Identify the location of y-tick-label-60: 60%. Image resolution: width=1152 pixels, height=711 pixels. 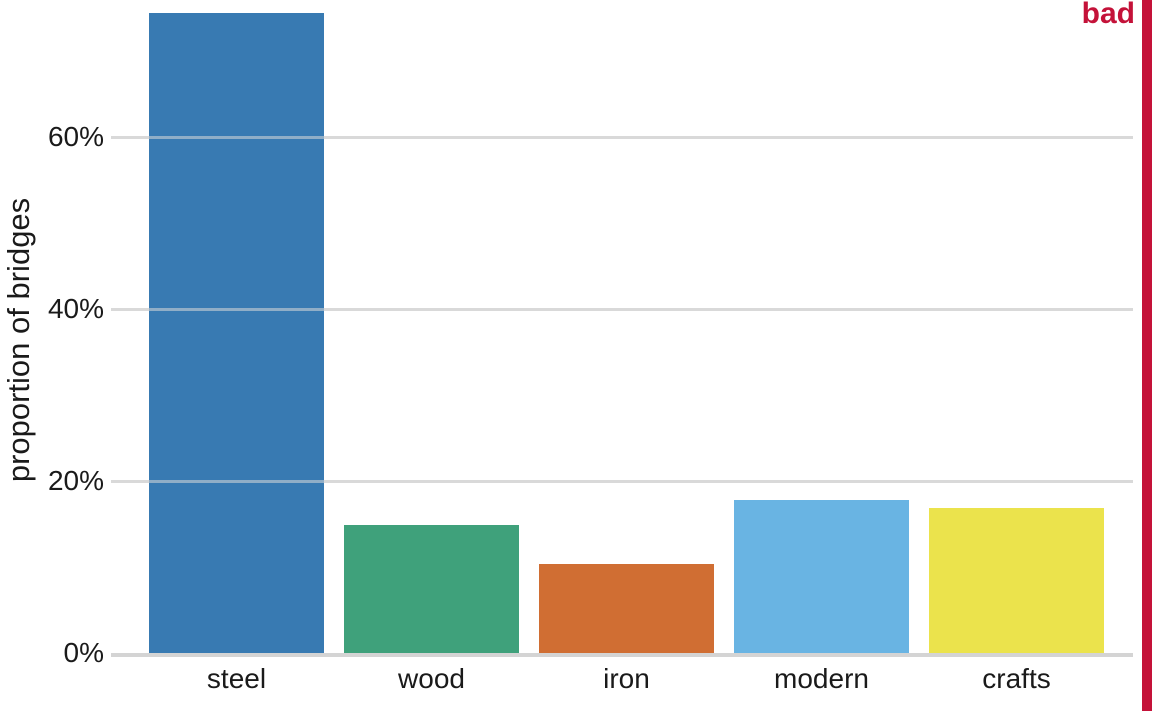
(75, 136).